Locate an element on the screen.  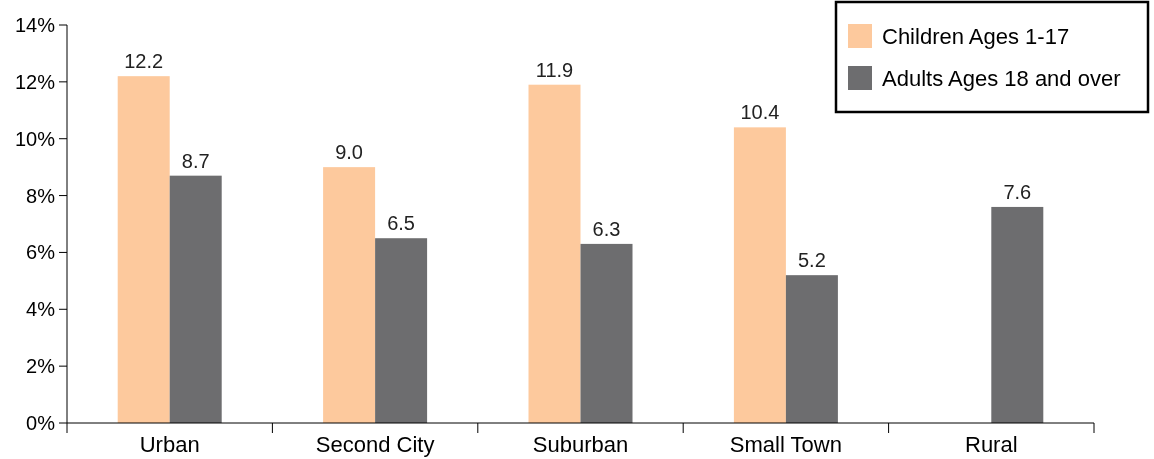
x-tick-label: Urban is located at coordinates (169, 444).